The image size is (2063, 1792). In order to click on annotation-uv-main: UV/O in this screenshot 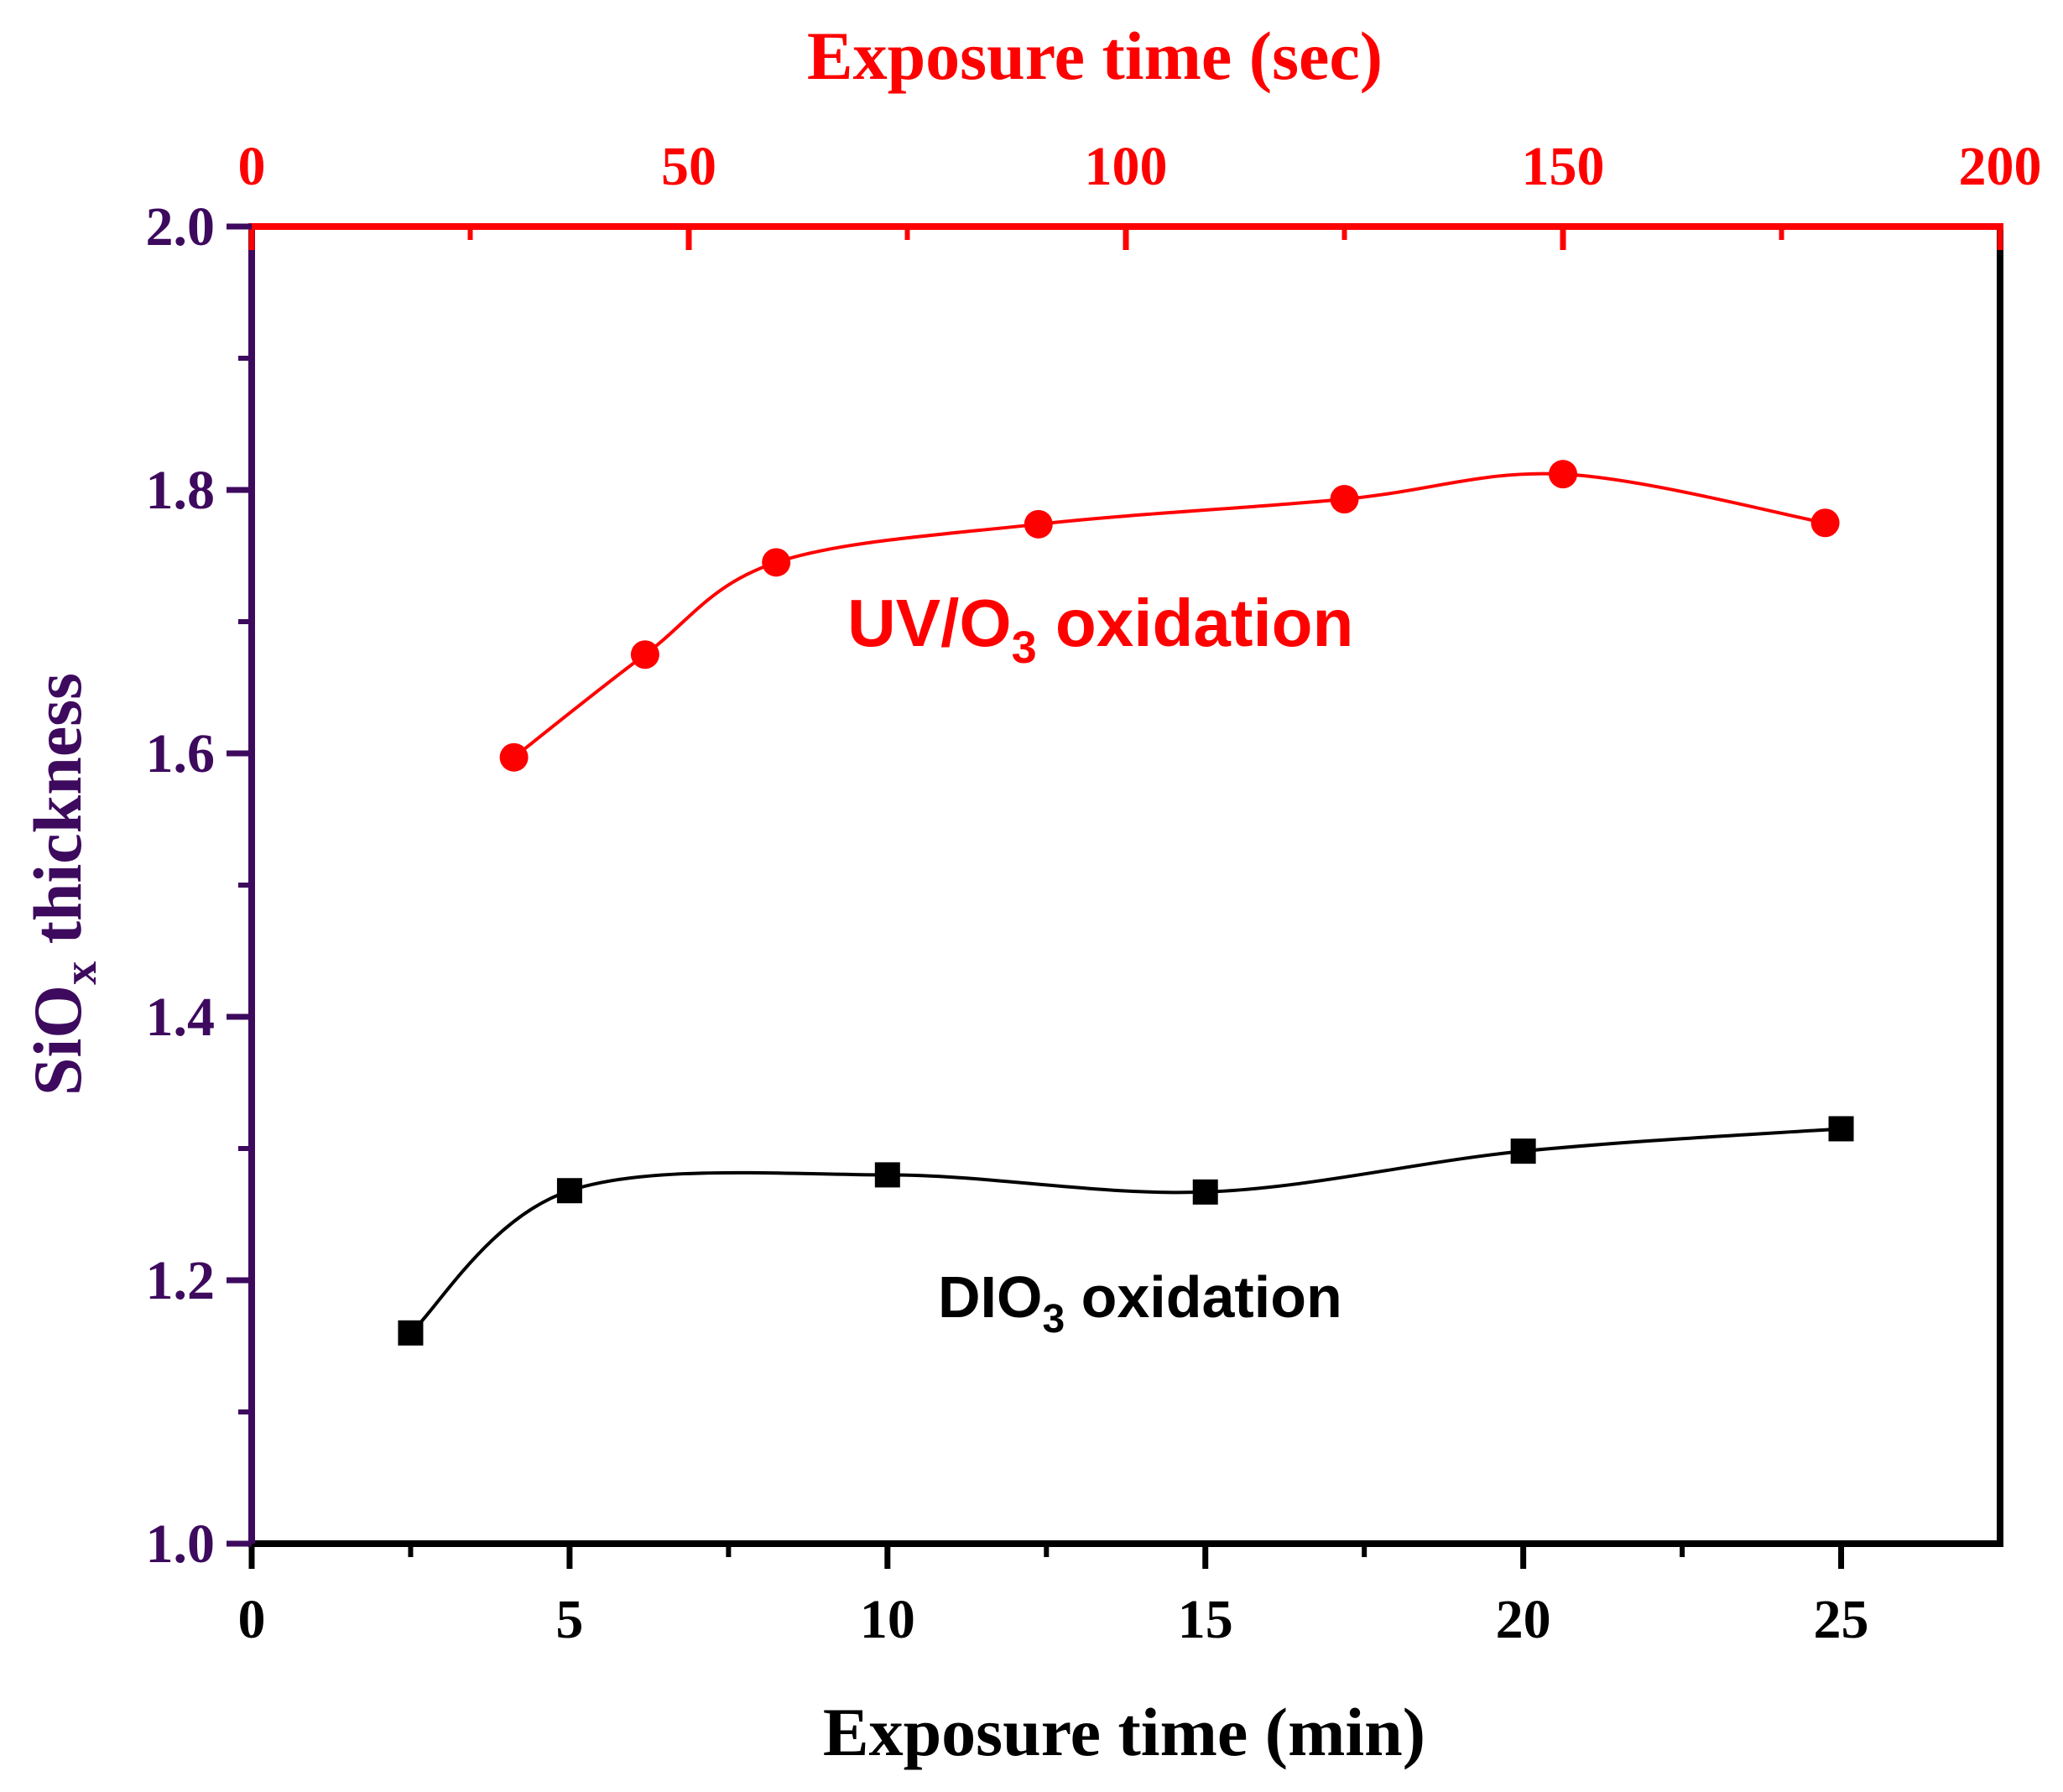, I will do `click(929, 623)`.